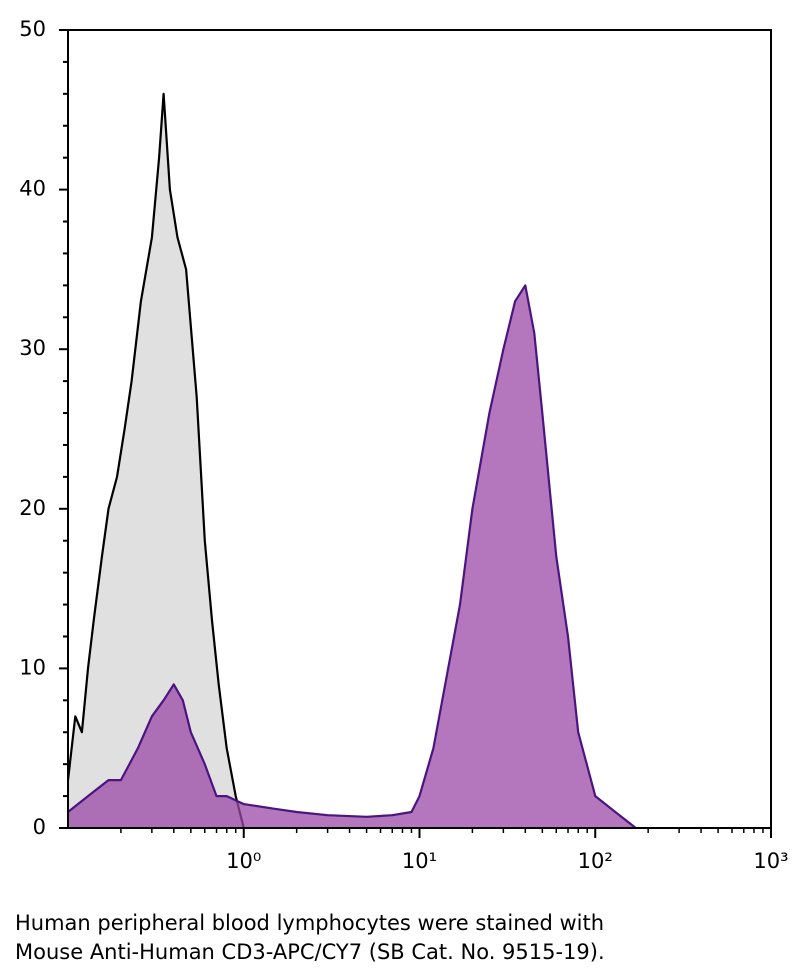  I want to click on x-tick-label: 10², so click(595, 861).